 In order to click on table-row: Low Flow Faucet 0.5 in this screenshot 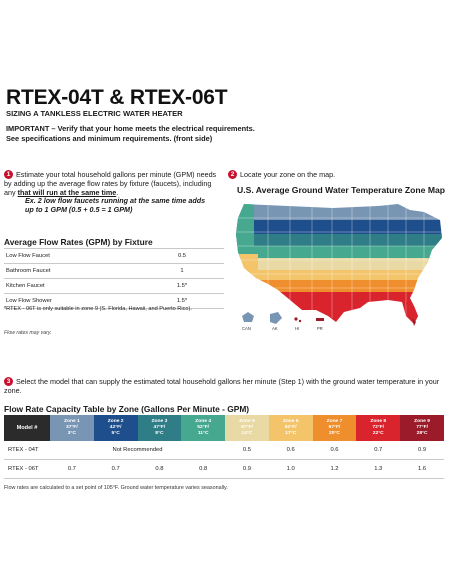, I will do `click(114, 256)`.